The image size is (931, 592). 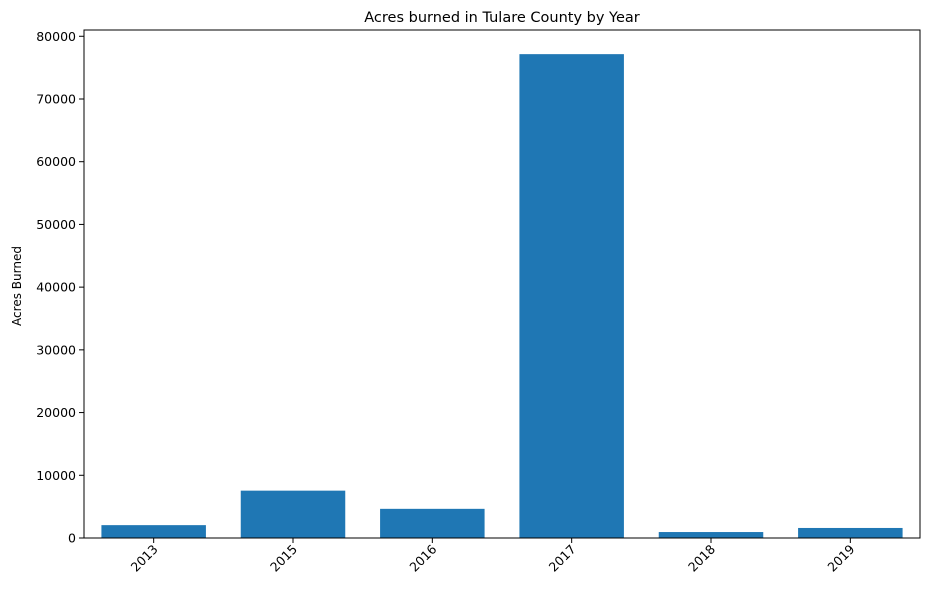 I want to click on x-tick-label: 2015, so click(x=283, y=558).